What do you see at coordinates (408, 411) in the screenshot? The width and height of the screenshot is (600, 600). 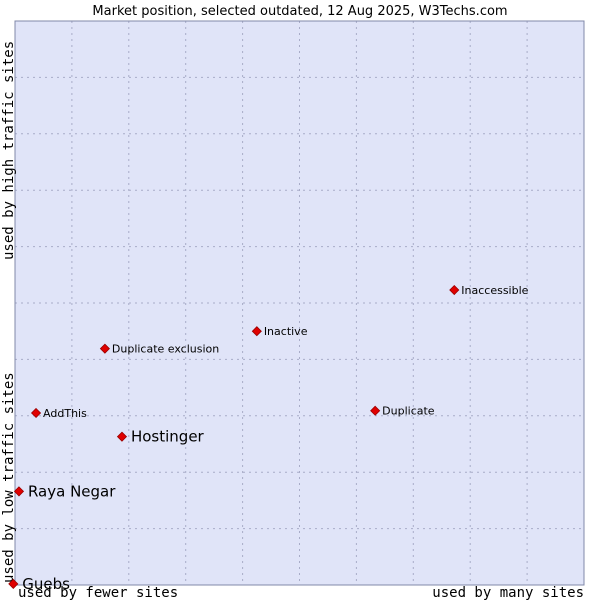 I see `data-point-label: Duplicate` at bounding box center [408, 411].